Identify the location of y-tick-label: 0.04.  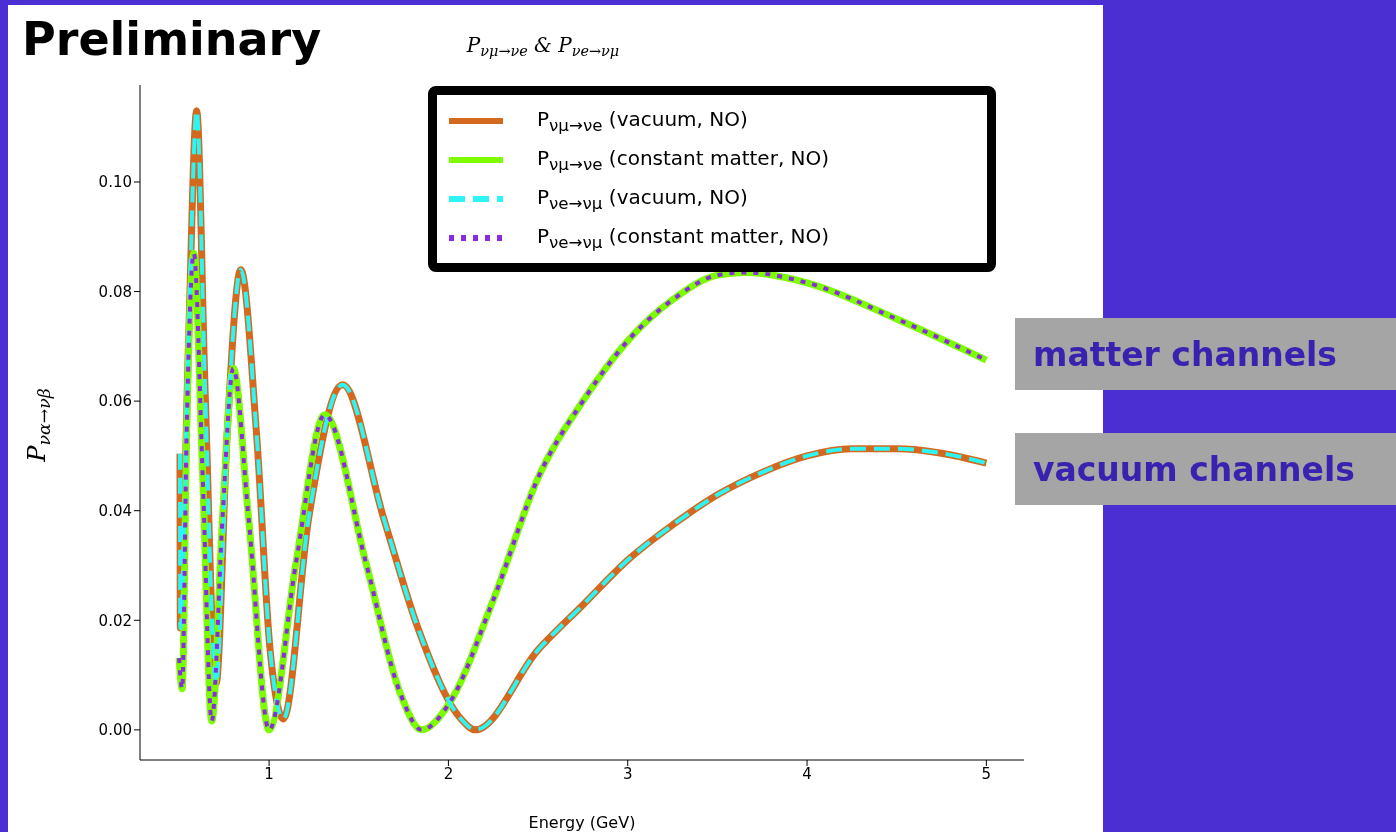
(115, 511).